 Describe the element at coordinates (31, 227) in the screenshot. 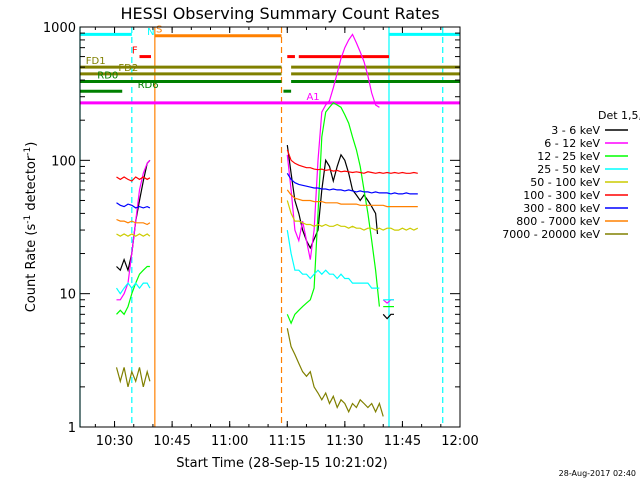

I see `y-axis-label: Count Rate (s-1 detector-1)` at that location.